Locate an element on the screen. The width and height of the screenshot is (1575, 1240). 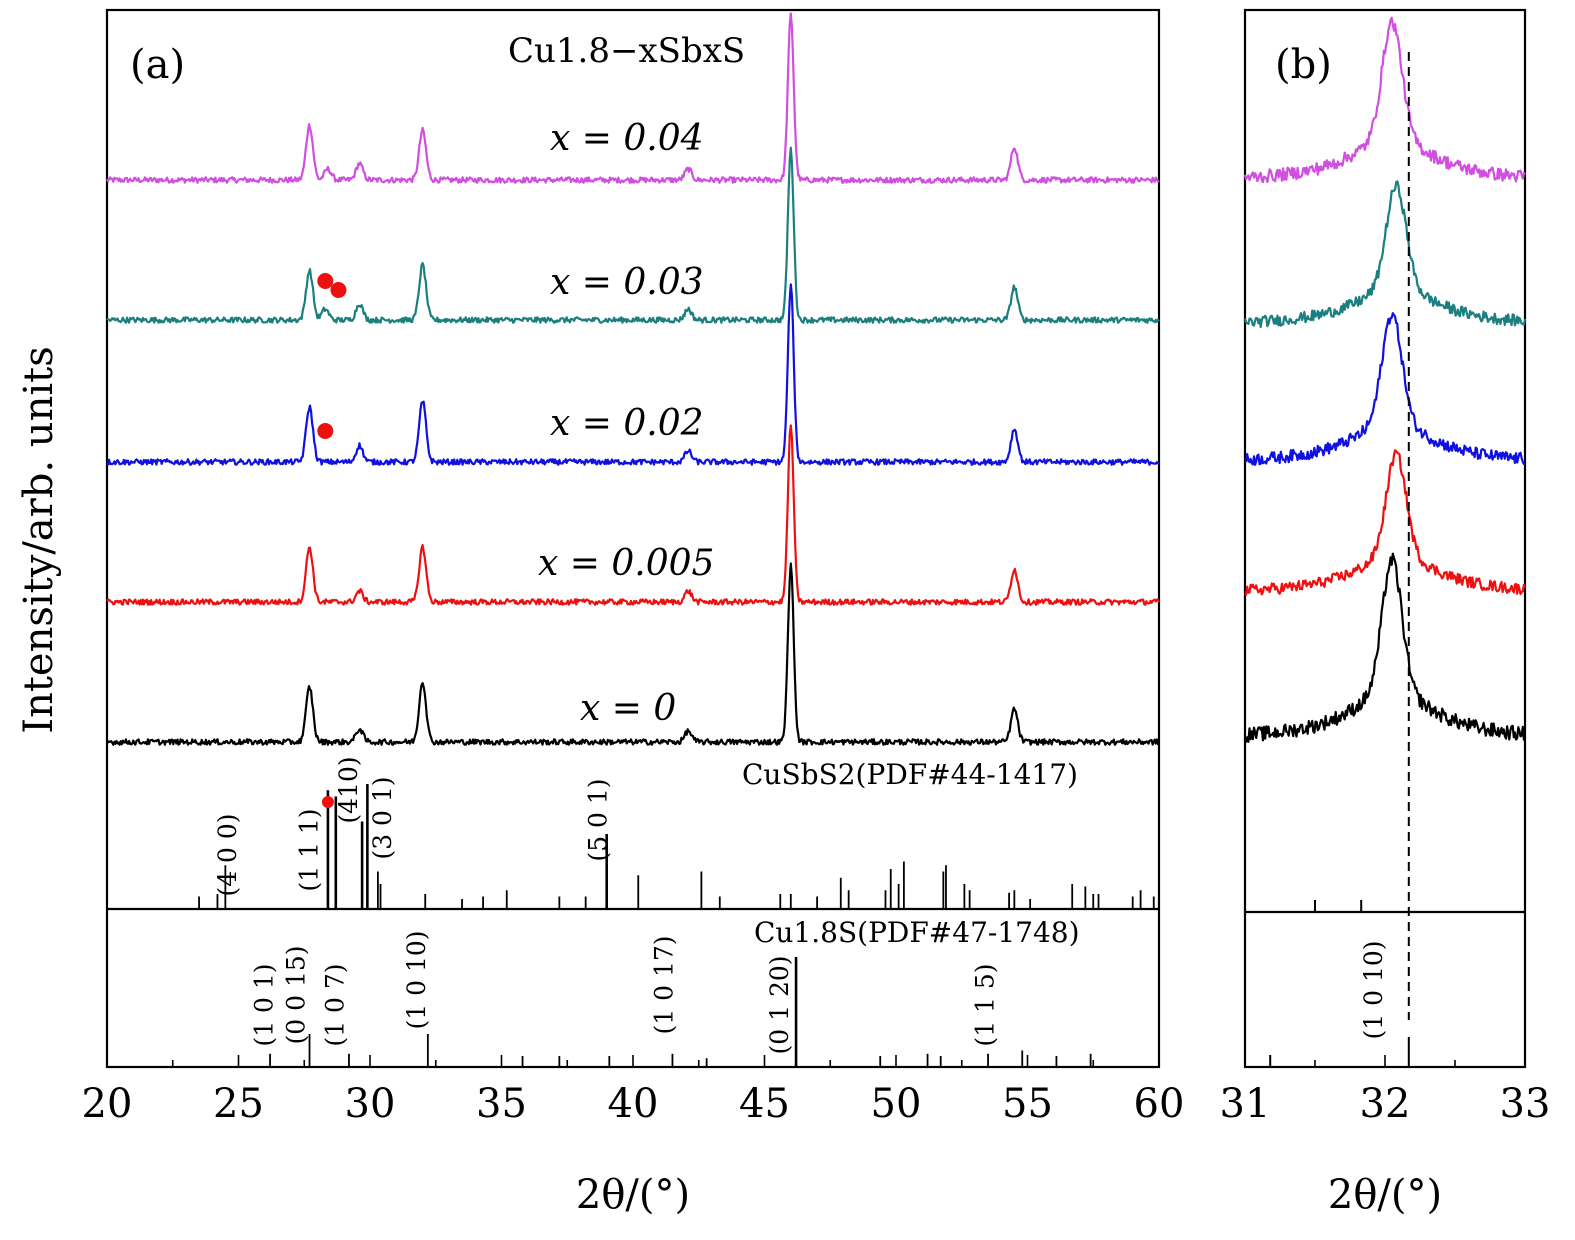
series-label-1: x = 0.03 is located at coordinates (627, 282).